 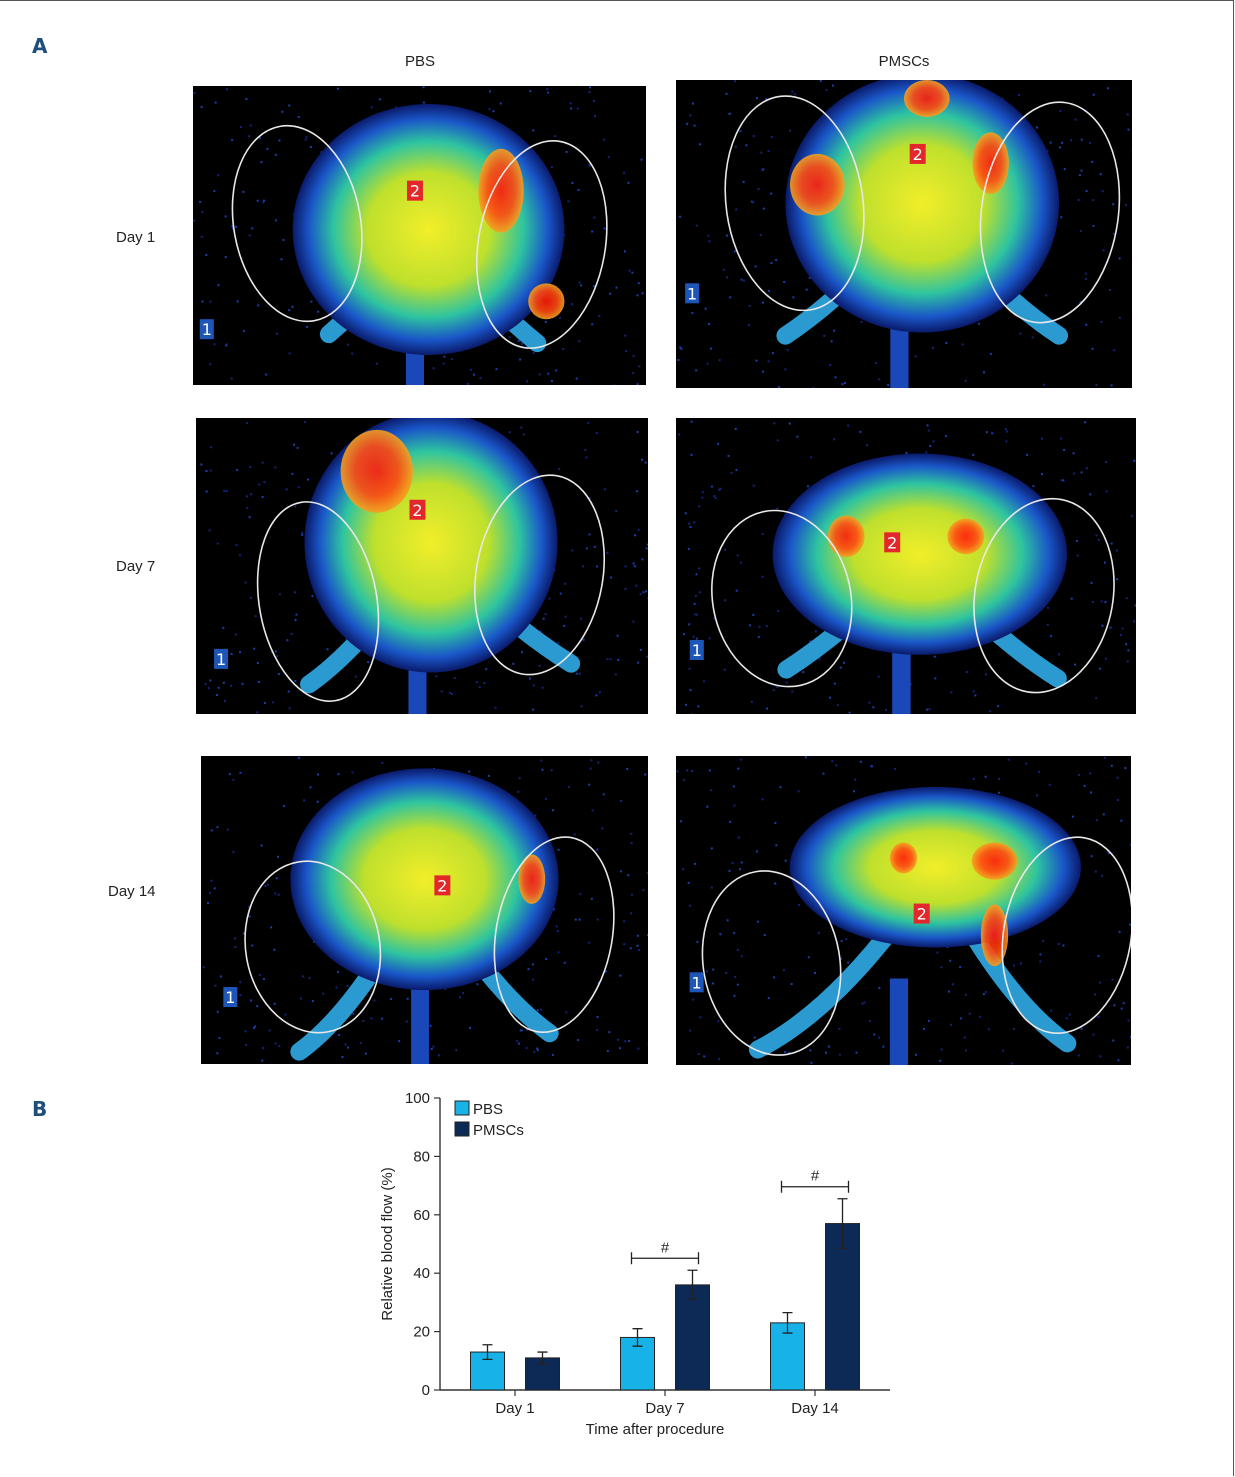 I want to click on column-header-pmscs: PMSCs, so click(x=904, y=61).